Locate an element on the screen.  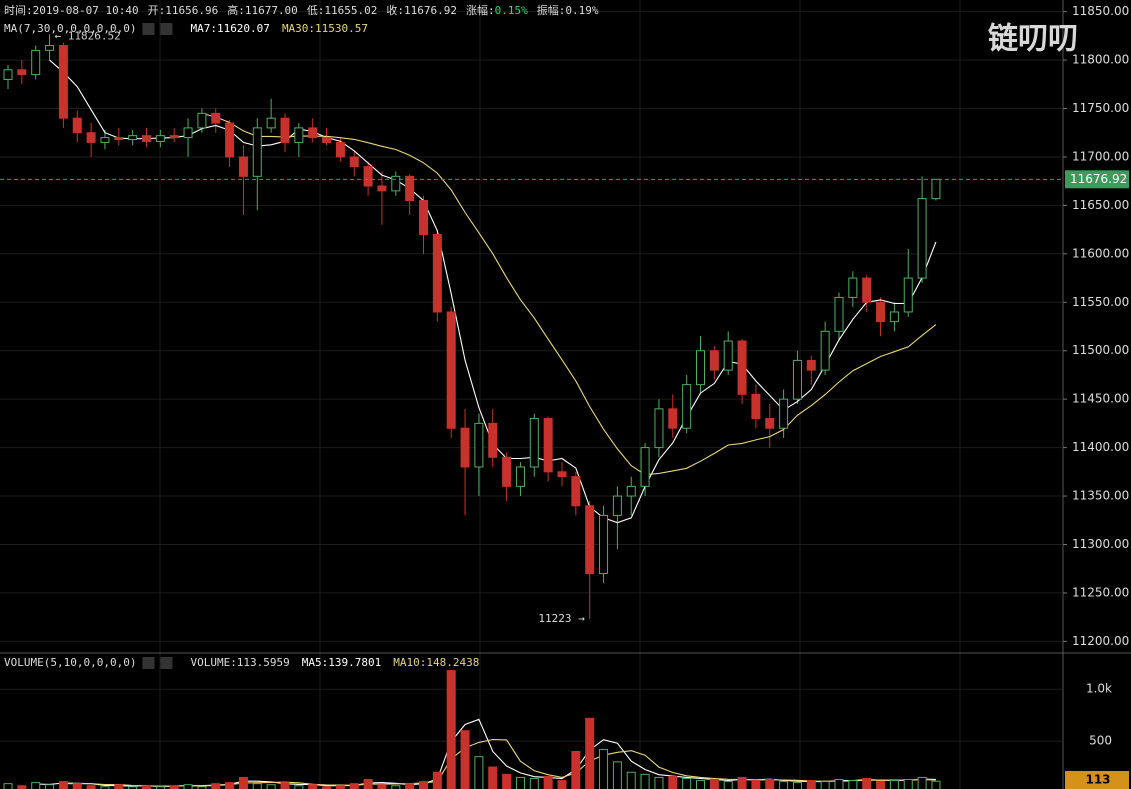
last-volume-tag is located at coordinates (1097, 780).